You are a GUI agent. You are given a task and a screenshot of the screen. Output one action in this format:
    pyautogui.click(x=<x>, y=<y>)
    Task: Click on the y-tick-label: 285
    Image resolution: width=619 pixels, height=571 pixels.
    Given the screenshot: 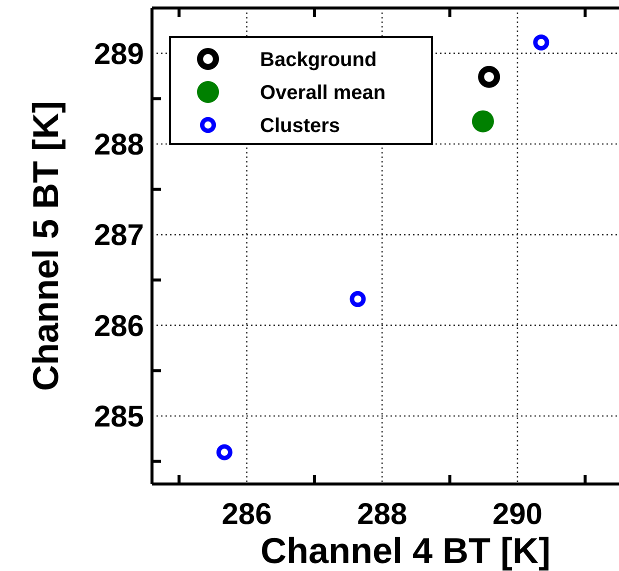 What is the action you would take?
    pyautogui.click(x=119, y=417)
    